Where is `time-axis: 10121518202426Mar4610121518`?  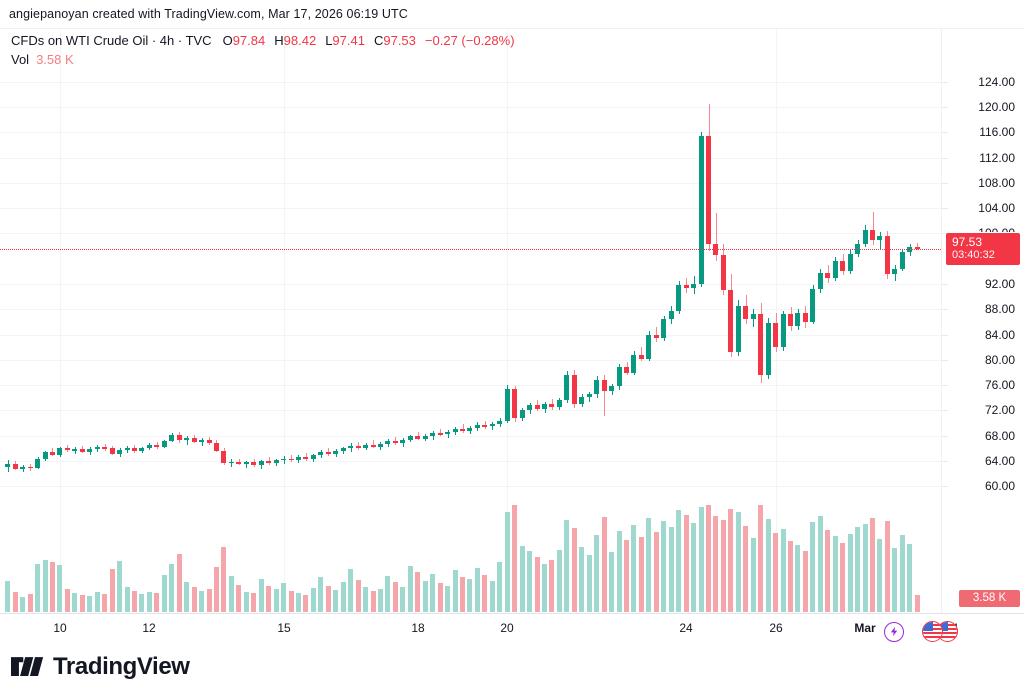
time-axis: 10121518202426Mar4610121518 is located at coordinates (512, 627).